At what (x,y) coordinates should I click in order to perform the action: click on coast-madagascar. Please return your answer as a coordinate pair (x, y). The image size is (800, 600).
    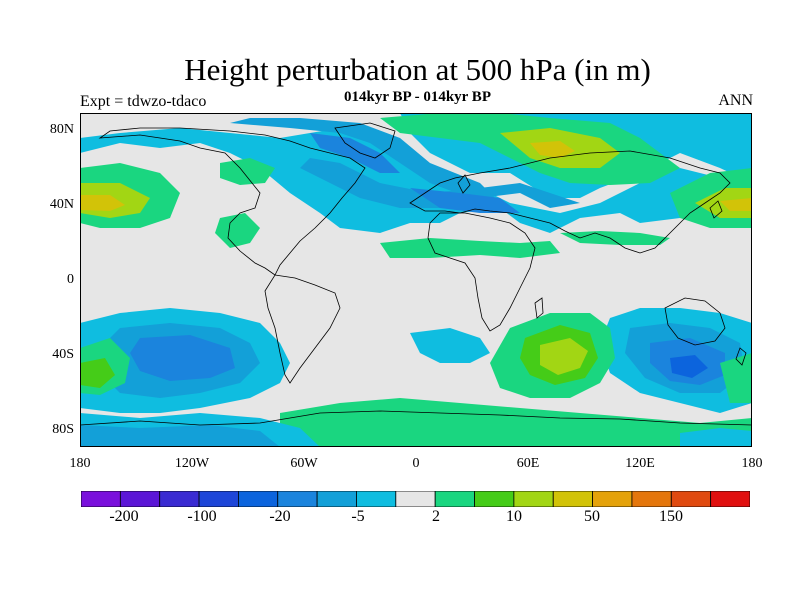
    Looking at the image, I should click on (539, 308).